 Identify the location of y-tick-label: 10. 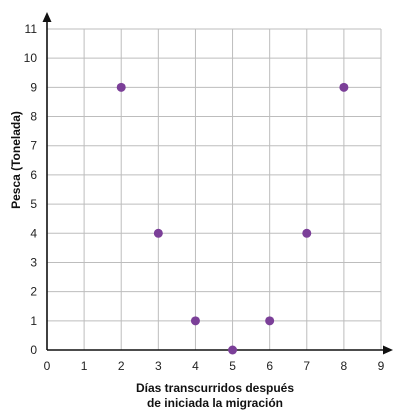
(31, 58).